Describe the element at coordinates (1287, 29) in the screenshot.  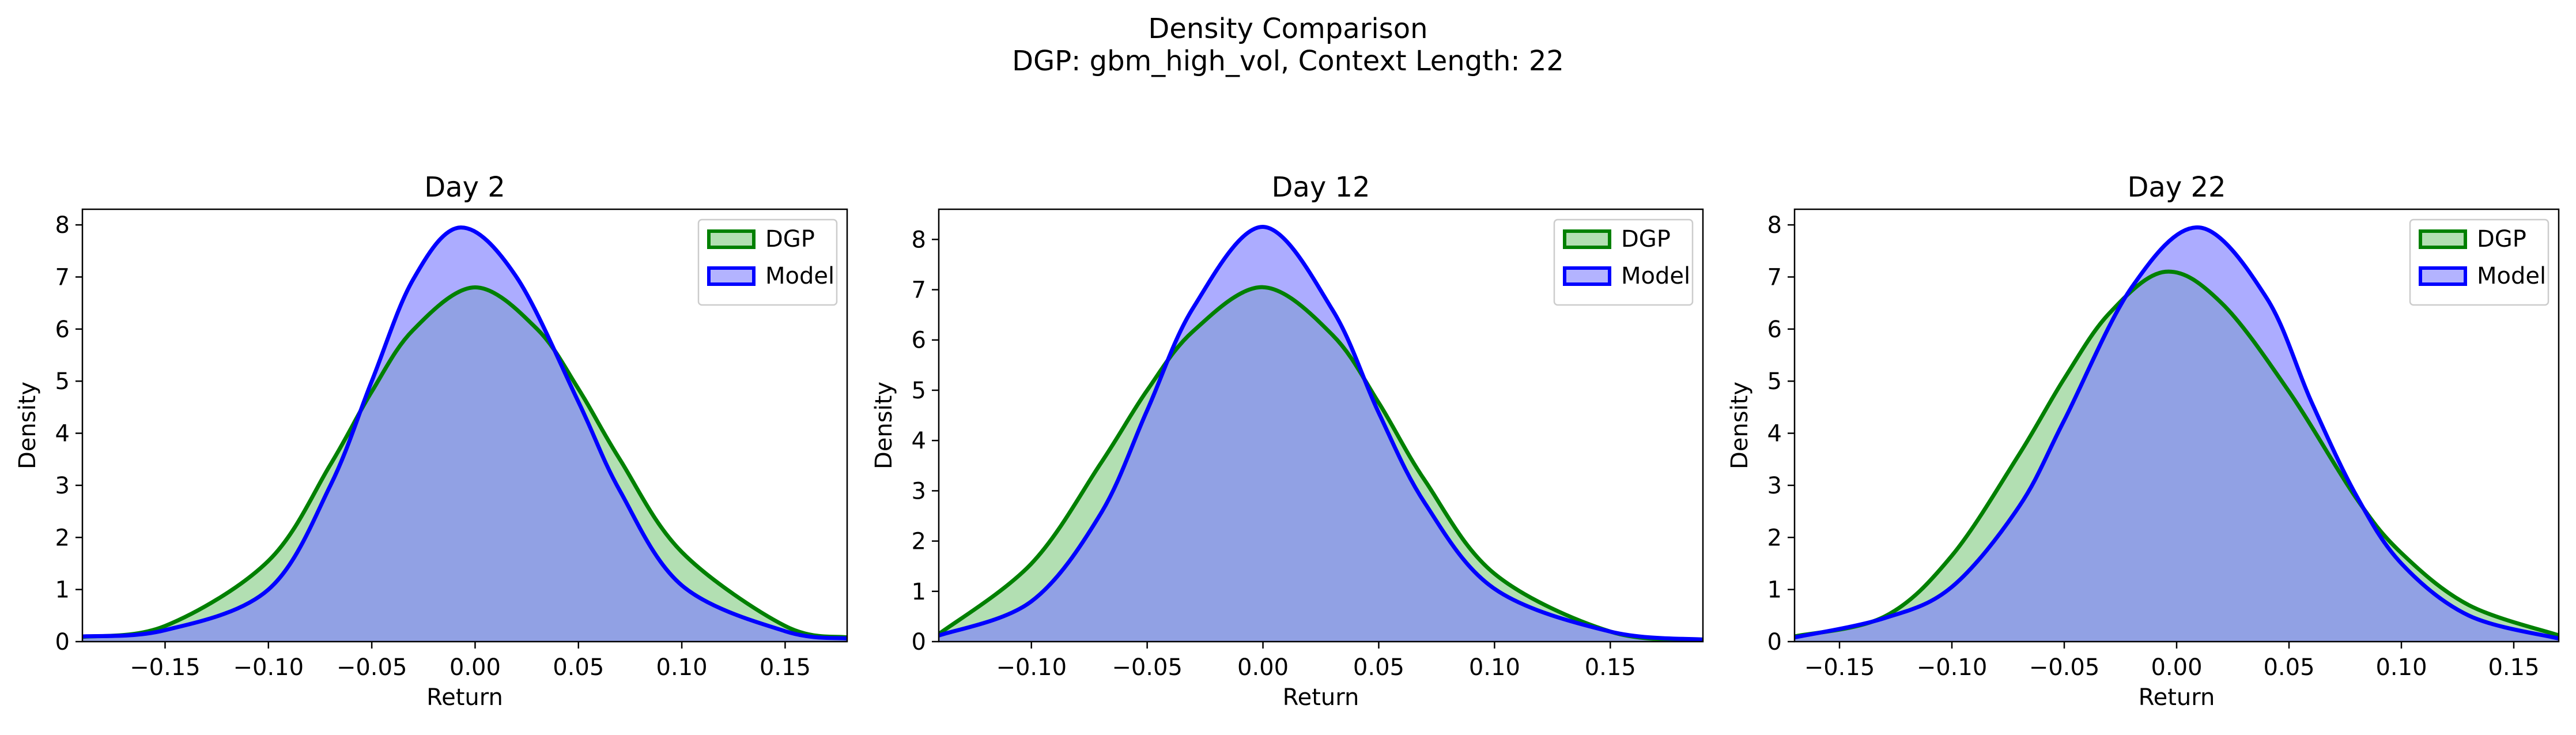
I see `figure-title: Density Comparison` at that location.